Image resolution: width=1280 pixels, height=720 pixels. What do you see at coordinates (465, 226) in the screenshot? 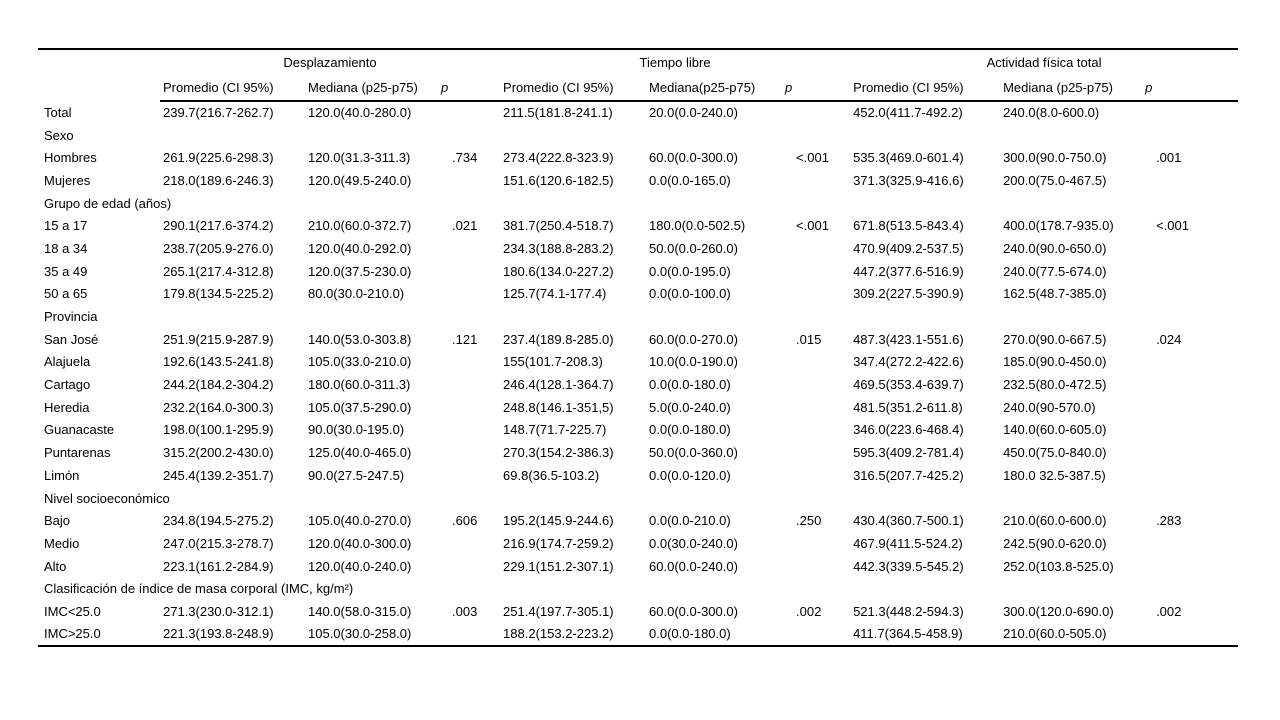
I see `table-cell: .021` at bounding box center [465, 226].